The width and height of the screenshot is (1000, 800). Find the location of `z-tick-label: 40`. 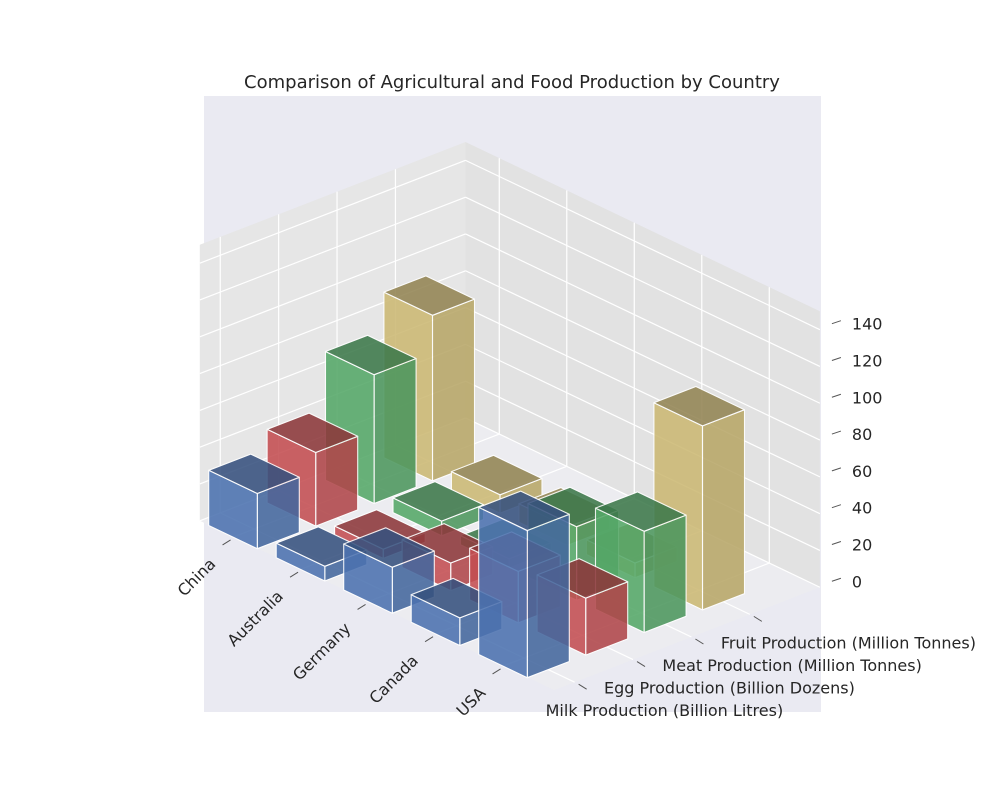

z-tick-label: 40 is located at coordinates (862, 508).